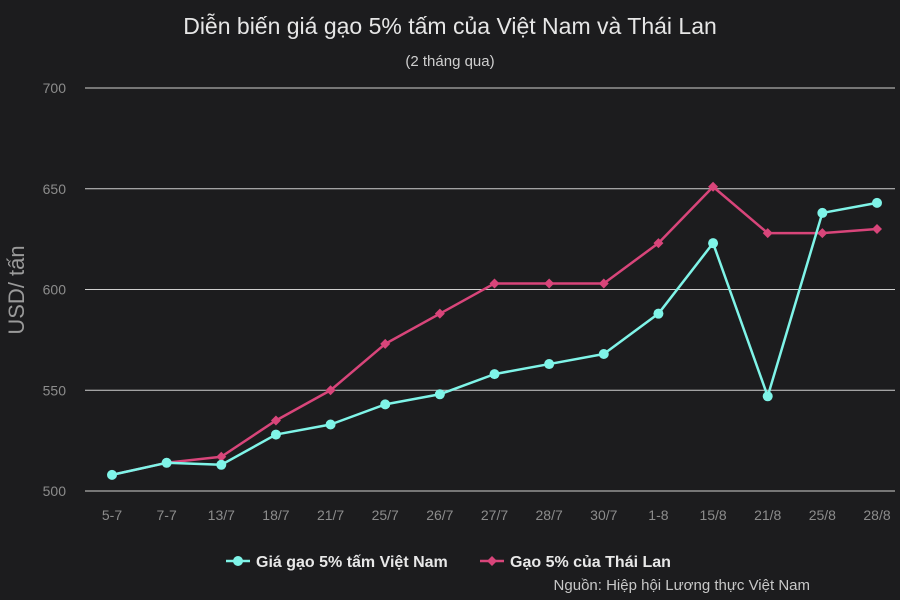 The image size is (900, 600). I want to click on x-tick-label: 18/7, so click(275, 515).